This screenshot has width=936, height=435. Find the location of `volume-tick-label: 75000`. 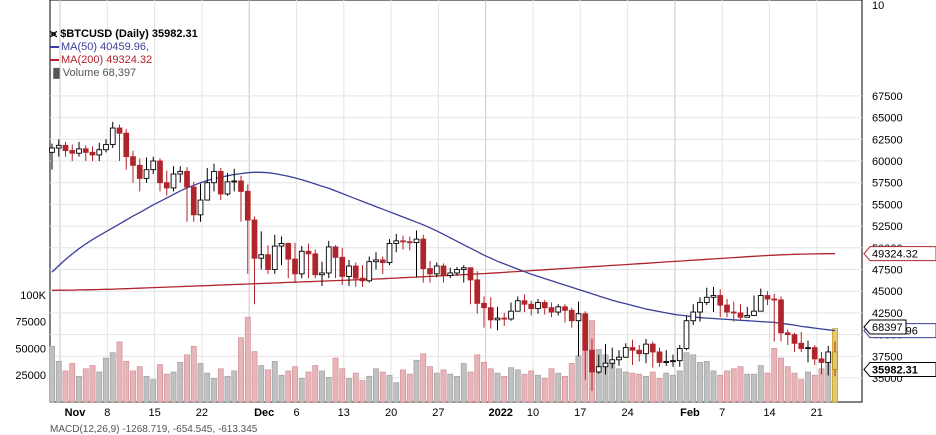

volume-tick-label: 75000 is located at coordinates (30, 323).